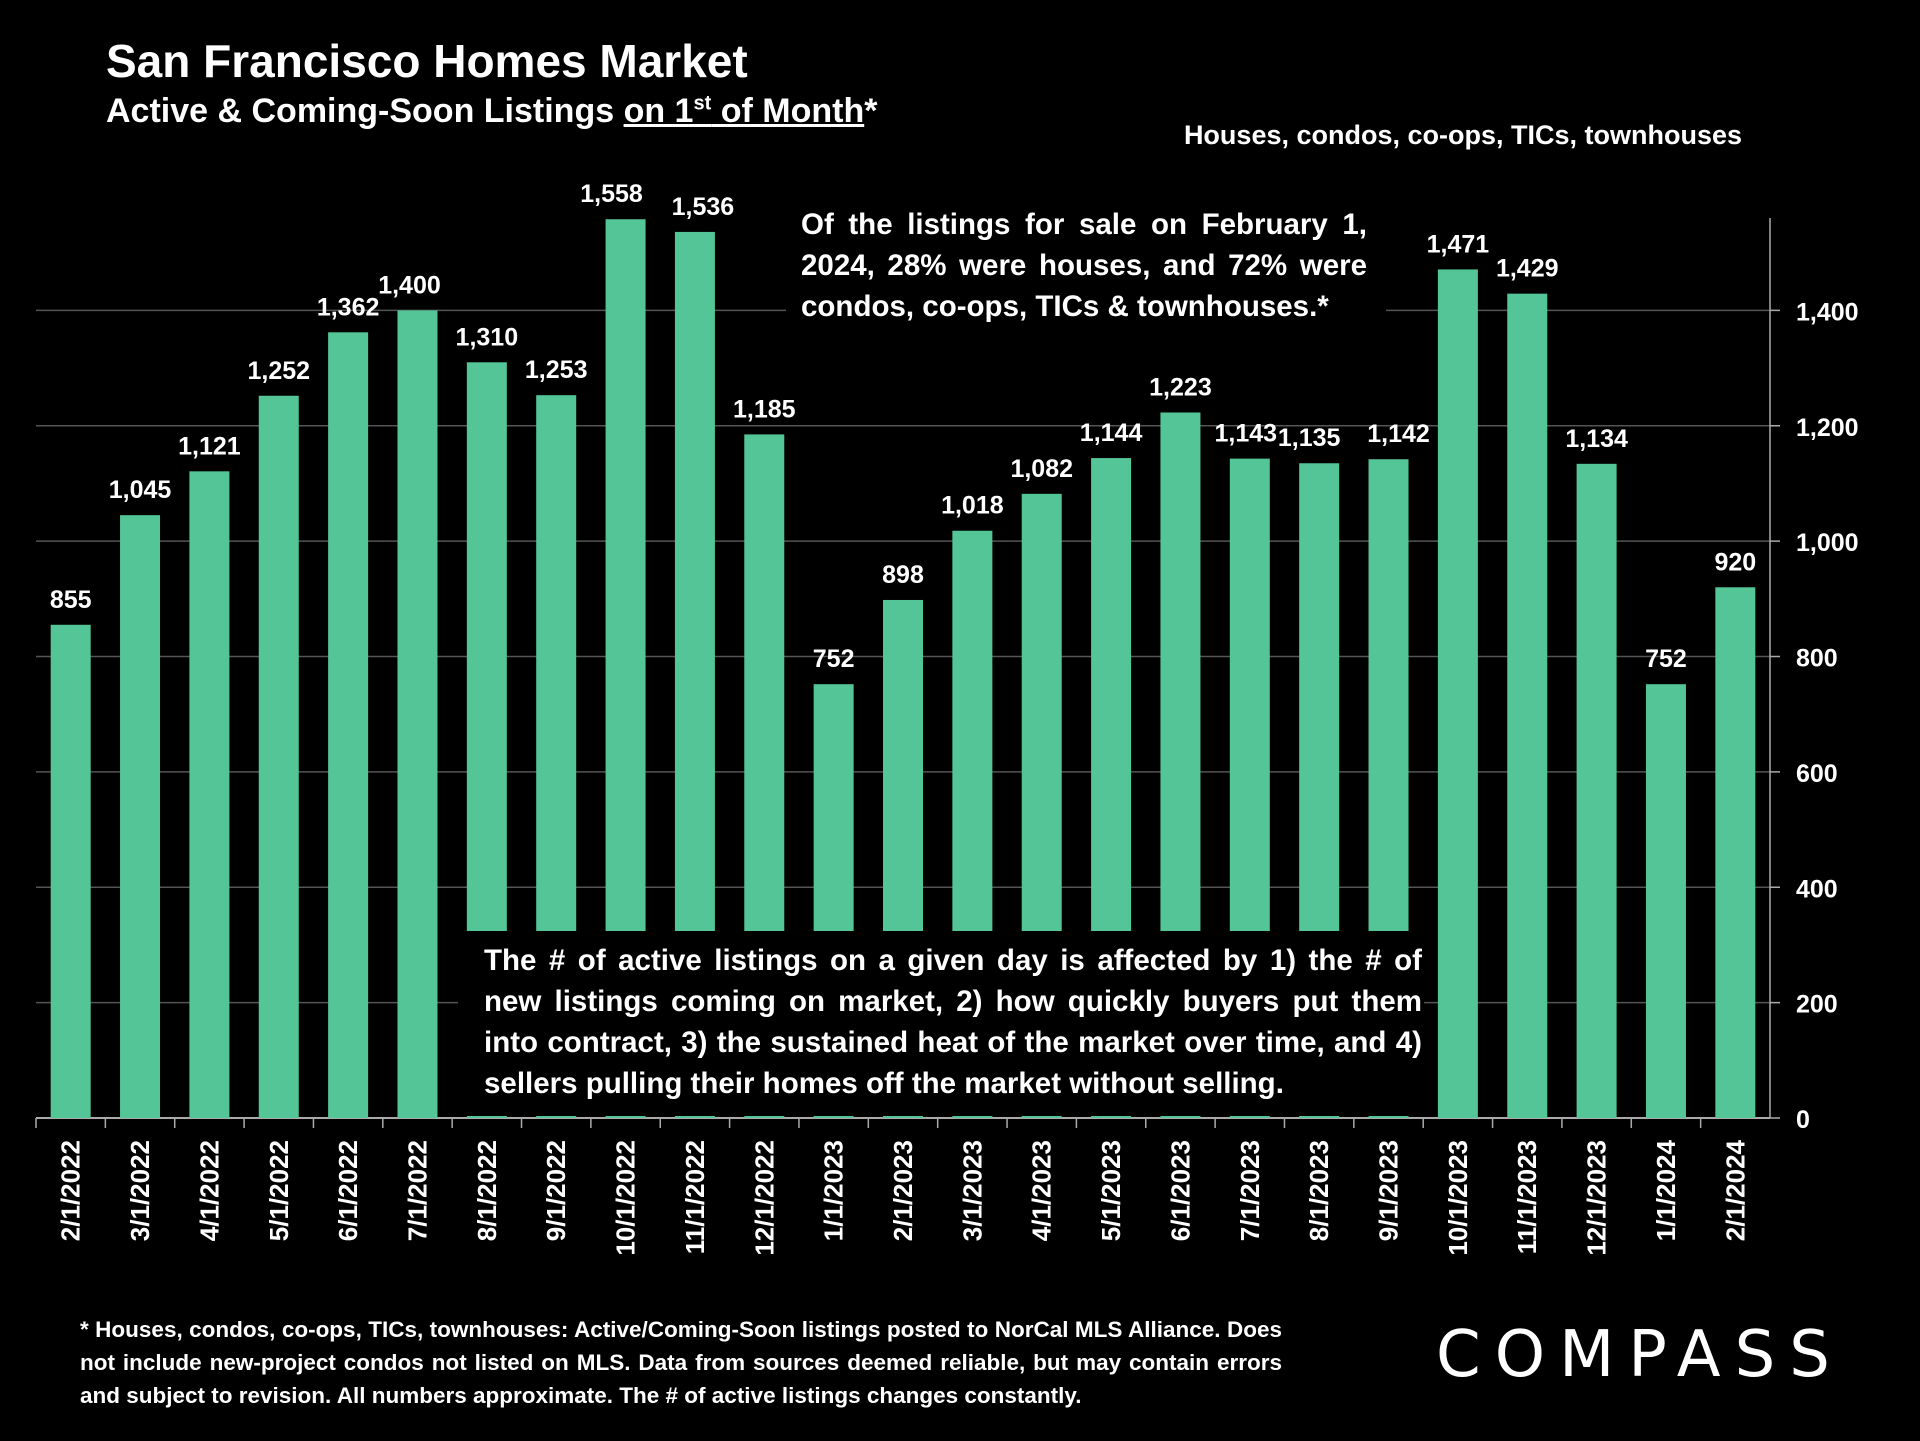  I want to click on x-tick-label: 2/1/2022, so click(71, 1190).